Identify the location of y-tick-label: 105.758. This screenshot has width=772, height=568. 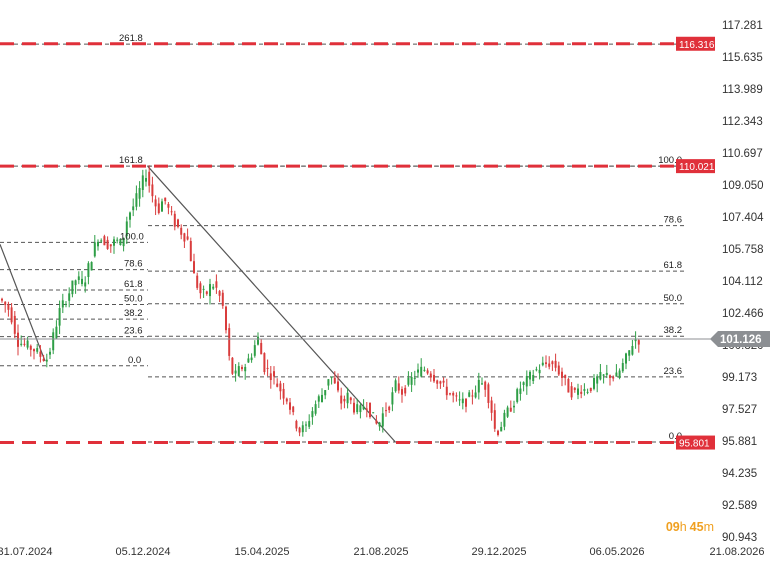
(743, 250).